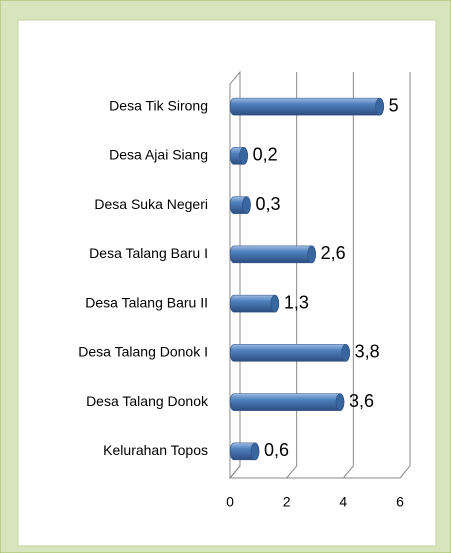 This screenshot has height=553, width=451. What do you see at coordinates (158, 105) in the screenshot?
I see `y-tick-label: Desa Tik Sirong` at bounding box center [158, 105].